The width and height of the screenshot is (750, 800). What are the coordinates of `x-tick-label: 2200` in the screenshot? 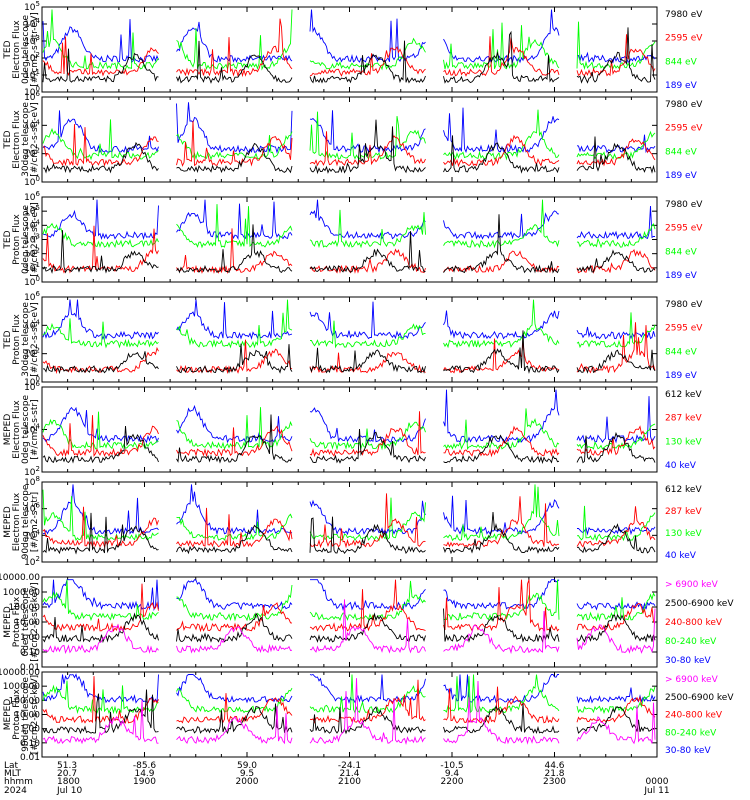 It's located at (452, 782).